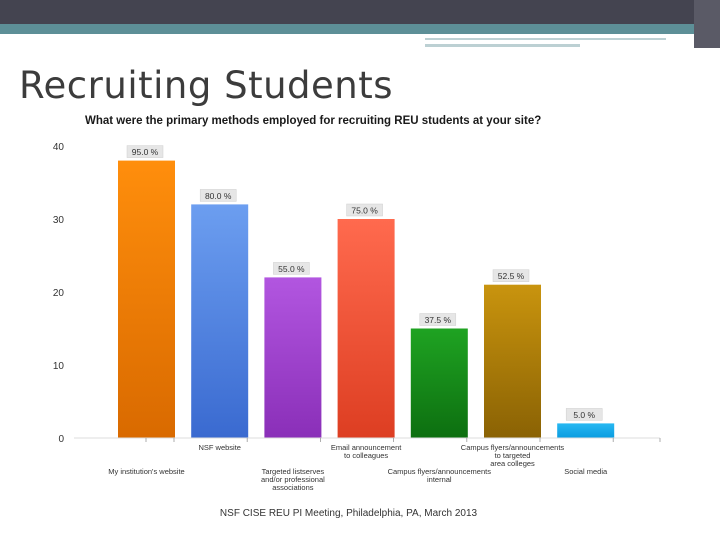  What do you see at coordinates (545, 39) in the screenshot?
I see `slide-accent-line` at bounding box center [545, 39].